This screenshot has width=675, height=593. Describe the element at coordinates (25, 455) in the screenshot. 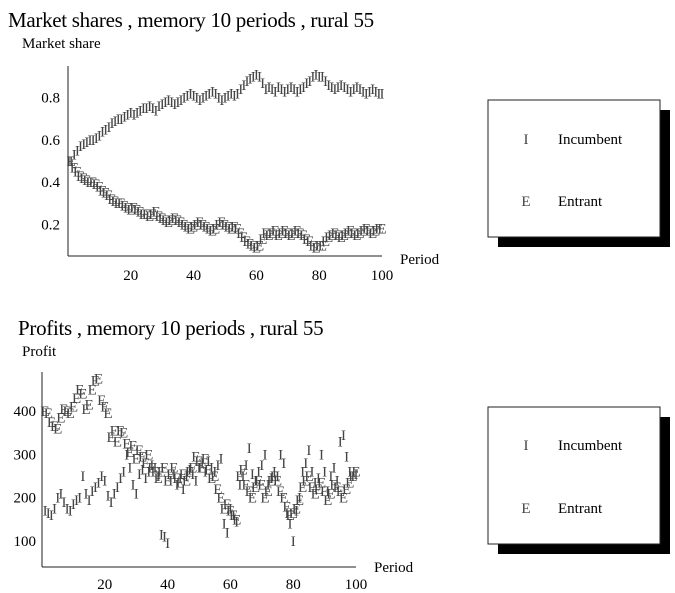

I see `y-tick-label: 300` at that location.